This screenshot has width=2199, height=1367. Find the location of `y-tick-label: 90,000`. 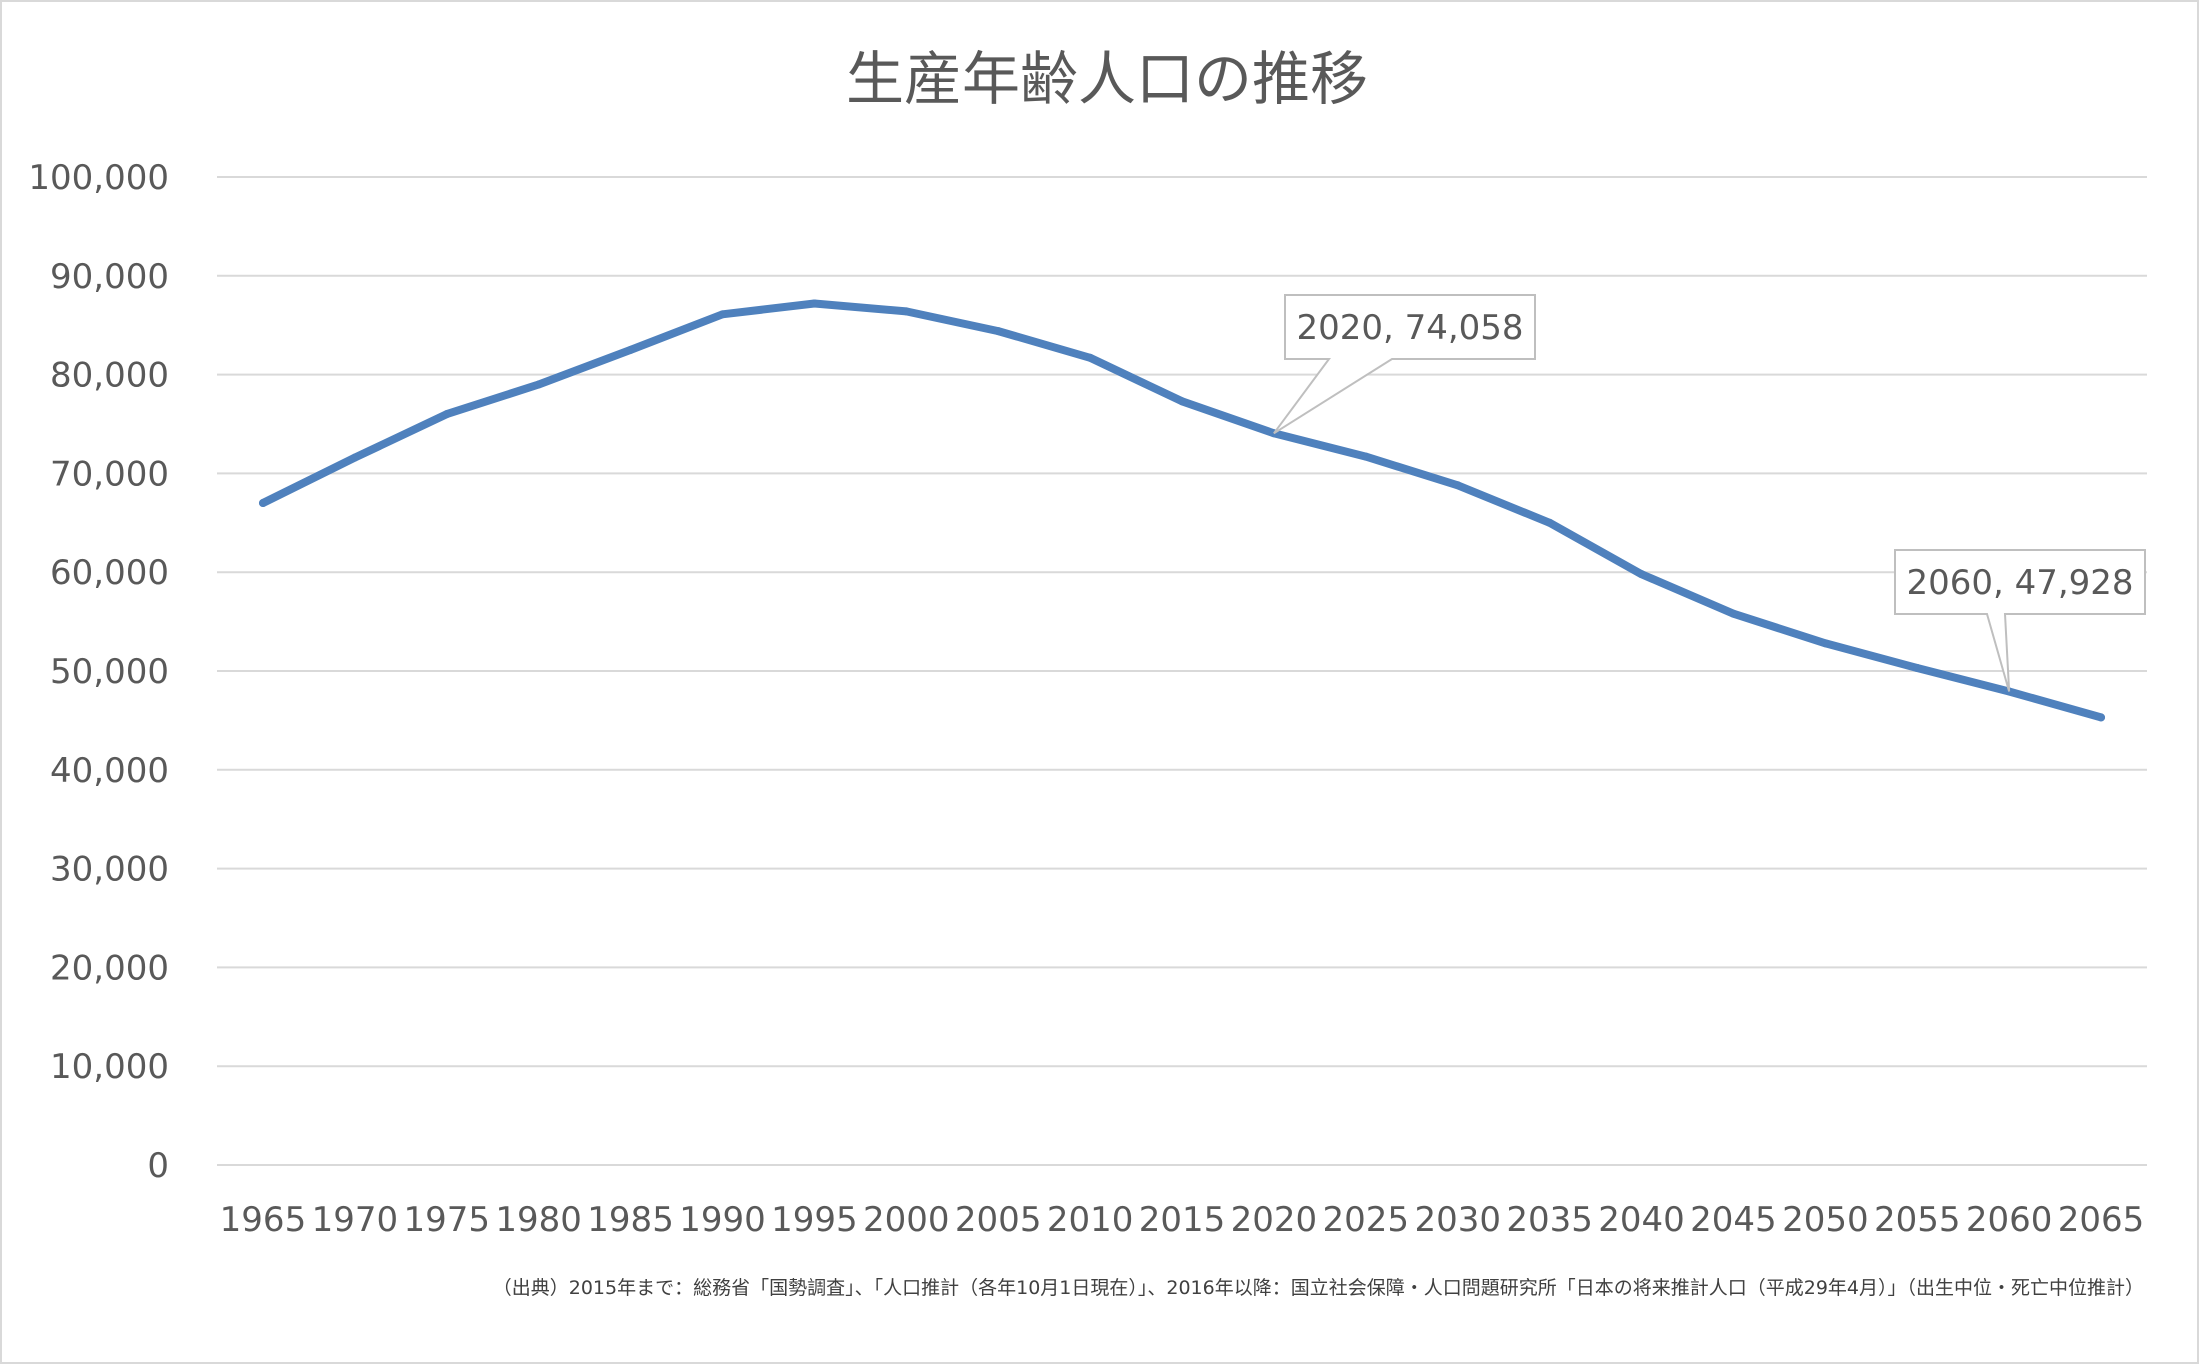

y-tick-label: 90,000 is located at coordinates (109, 277).